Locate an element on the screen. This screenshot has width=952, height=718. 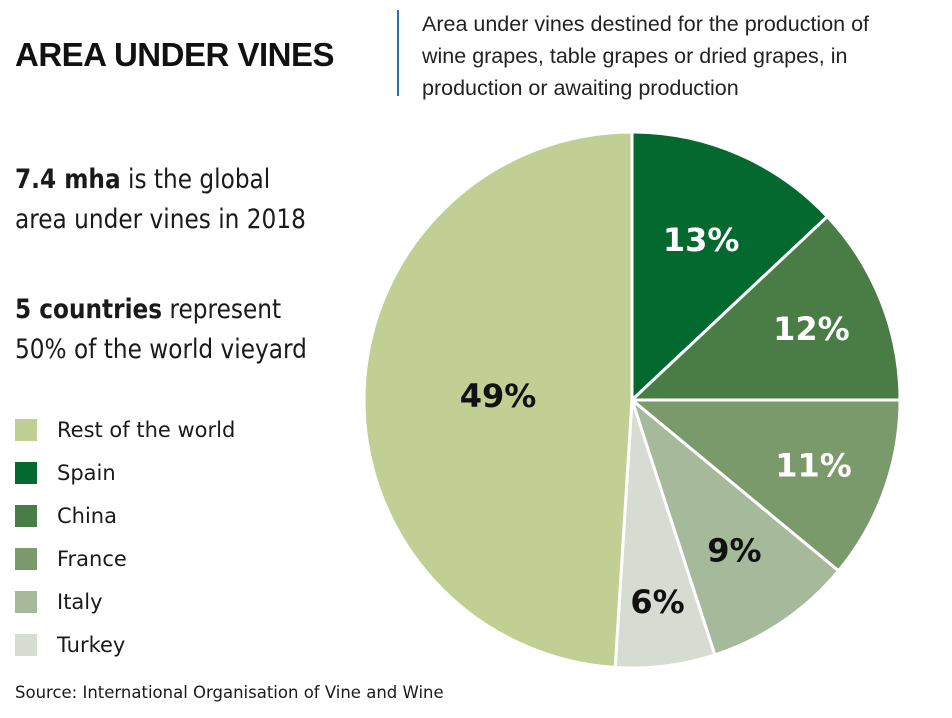
legend-label: China is located at coordinates (87, 515).